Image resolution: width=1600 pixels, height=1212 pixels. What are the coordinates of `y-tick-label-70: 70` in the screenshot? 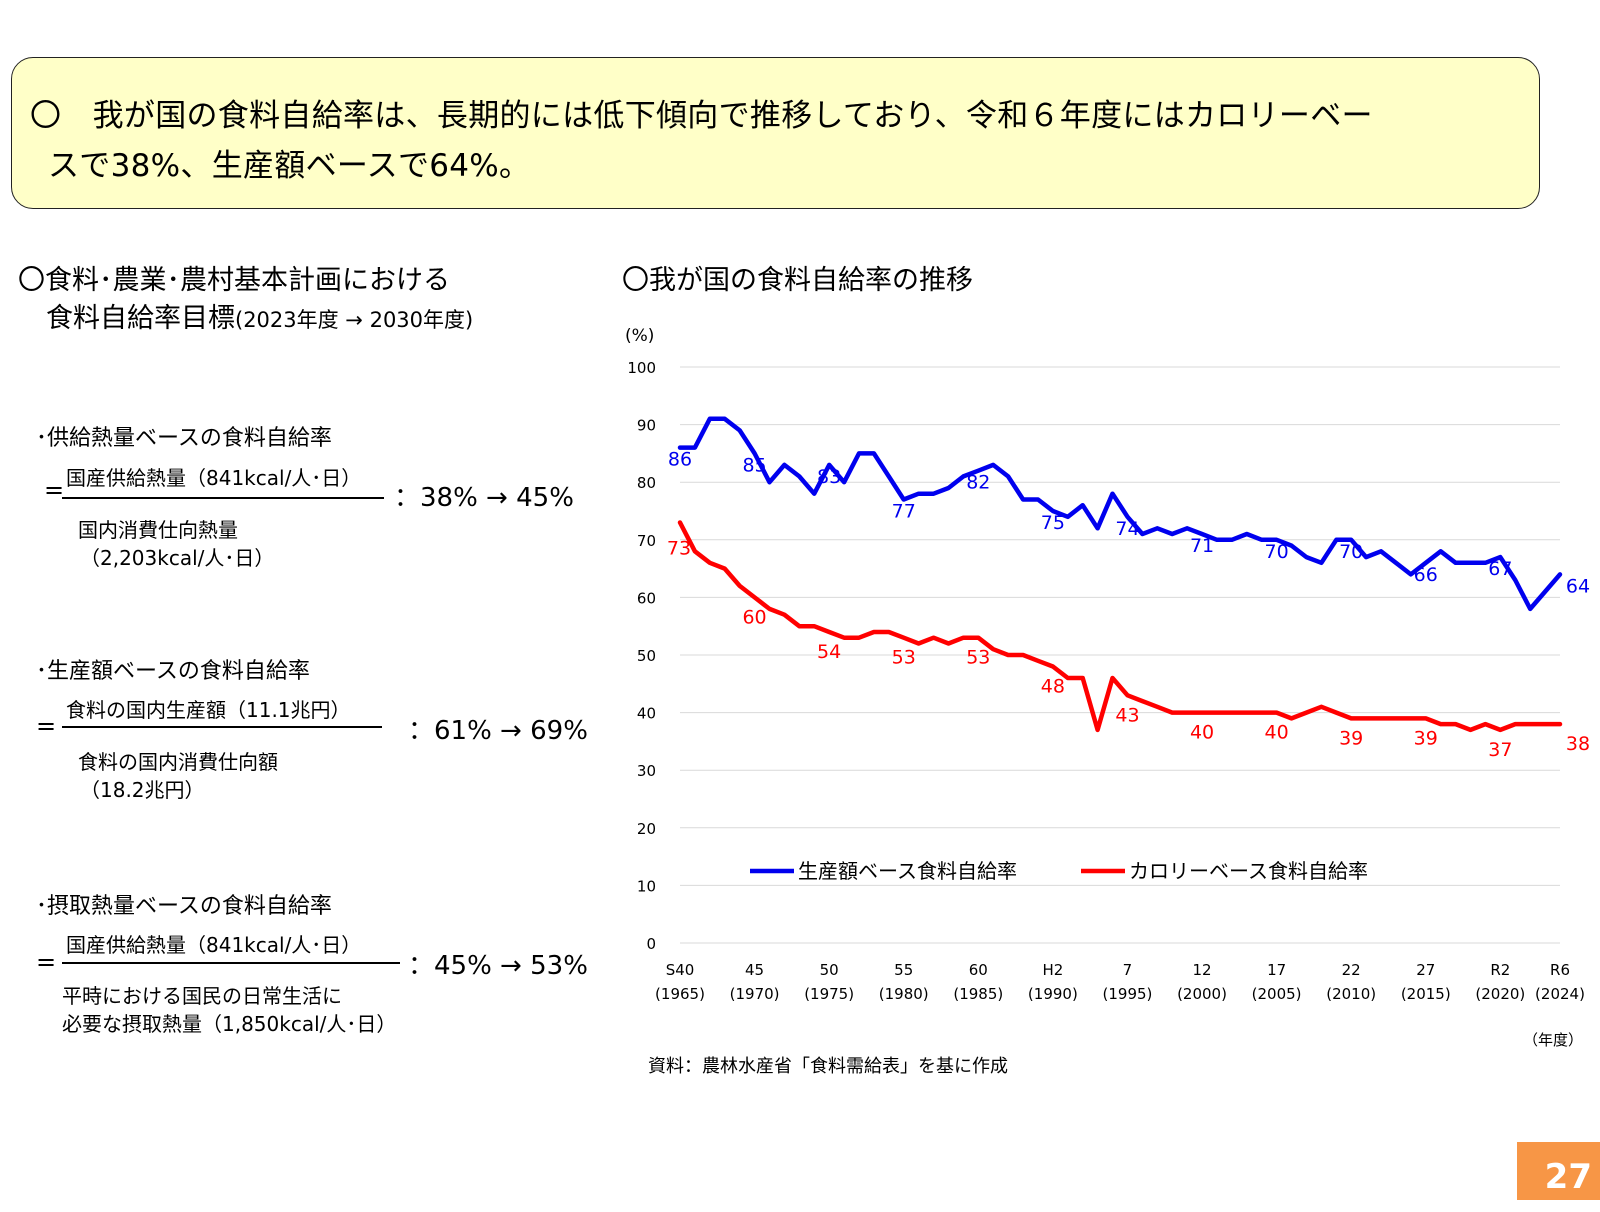 It's located at (646, 541).